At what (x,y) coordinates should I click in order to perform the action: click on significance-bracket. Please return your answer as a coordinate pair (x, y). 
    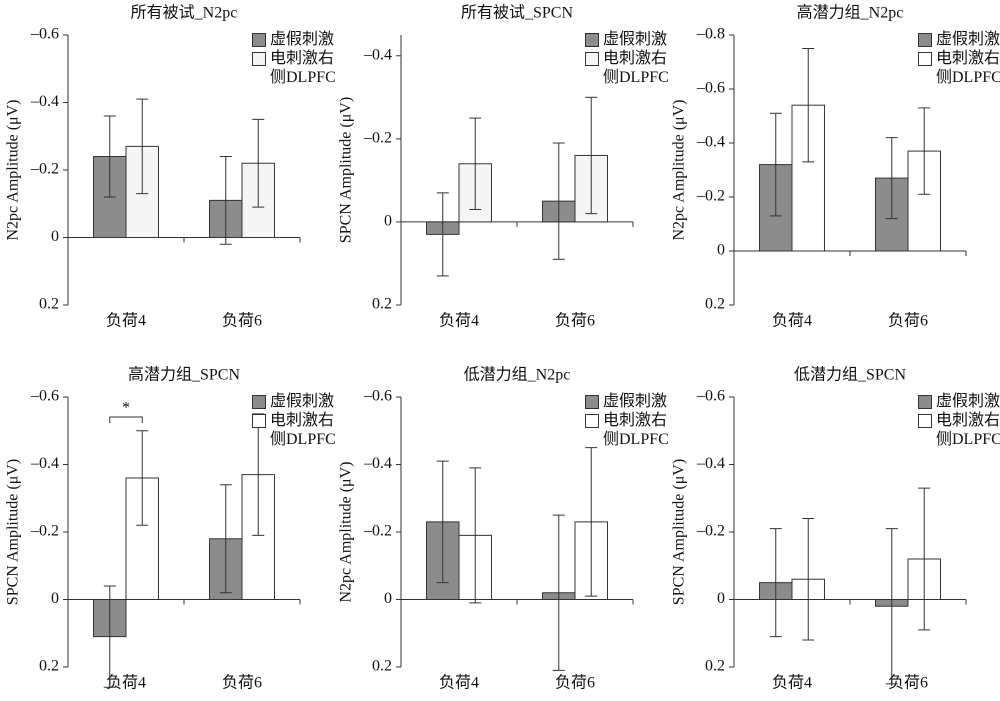
    Looking at the image, I should click on (126, 419).